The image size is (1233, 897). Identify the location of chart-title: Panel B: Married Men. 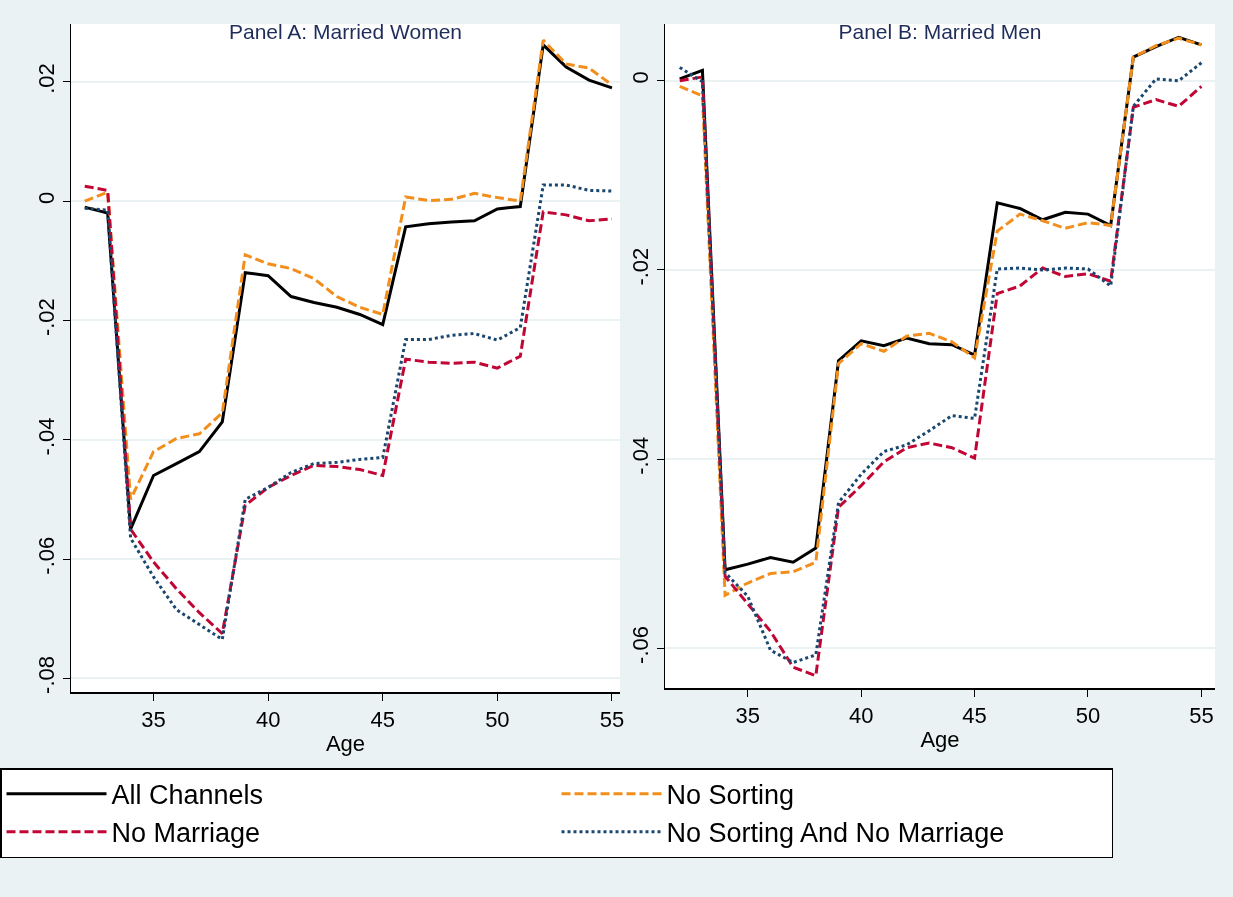
(940, 31).